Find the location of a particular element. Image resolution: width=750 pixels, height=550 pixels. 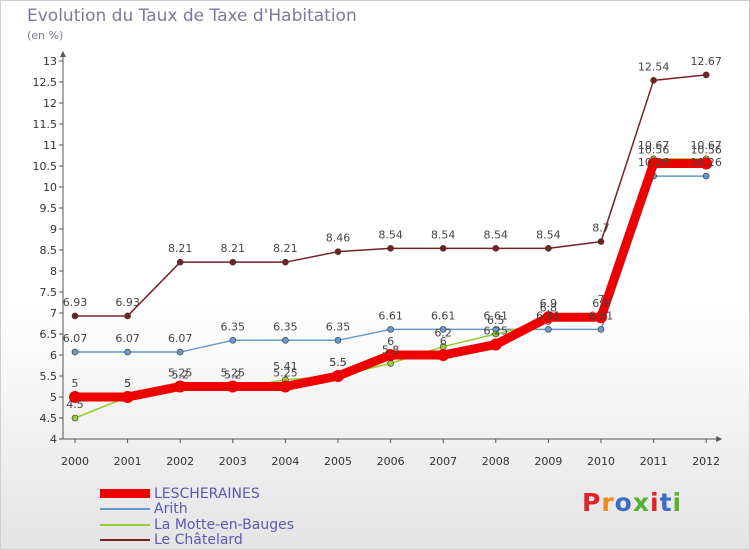

y-tick-label: 12.5 is located at coordinates (45, 82).